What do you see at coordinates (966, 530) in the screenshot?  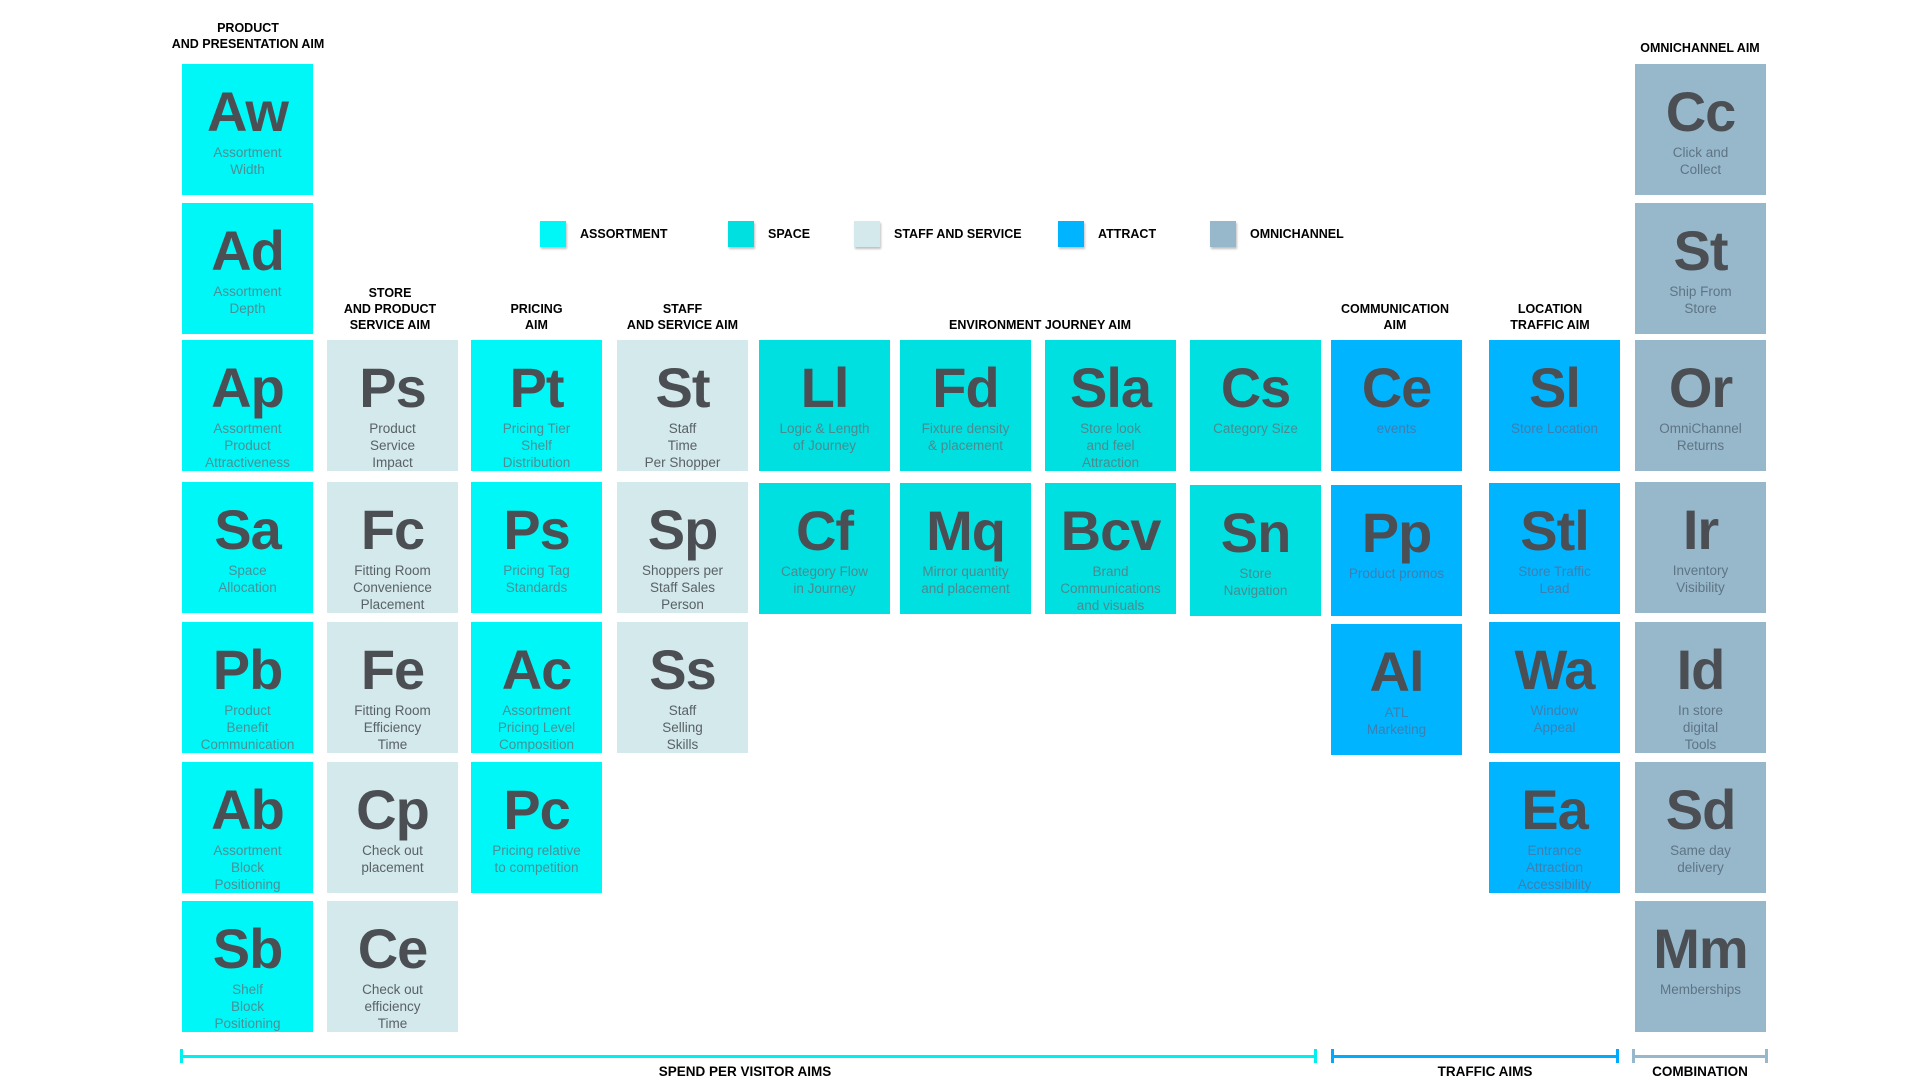 I see `tile-symbol: Mq` at bounding box center [966, 530].